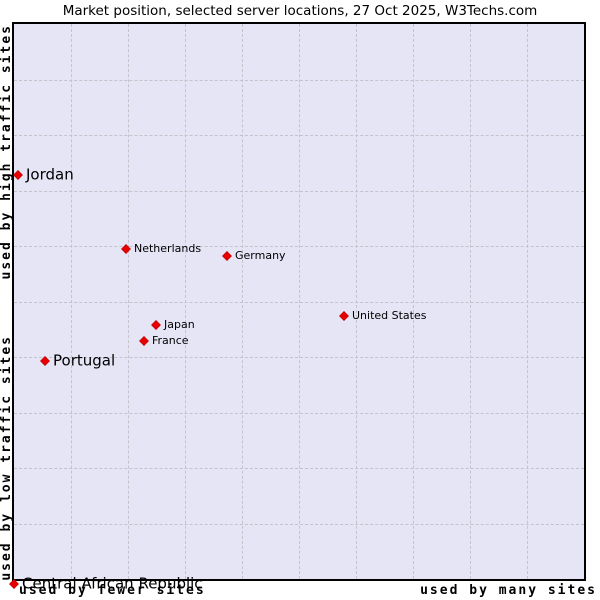  Describe the element at coordinates (14, 584) in the screenshot. I see `data-point-central-african-republic` at that location.